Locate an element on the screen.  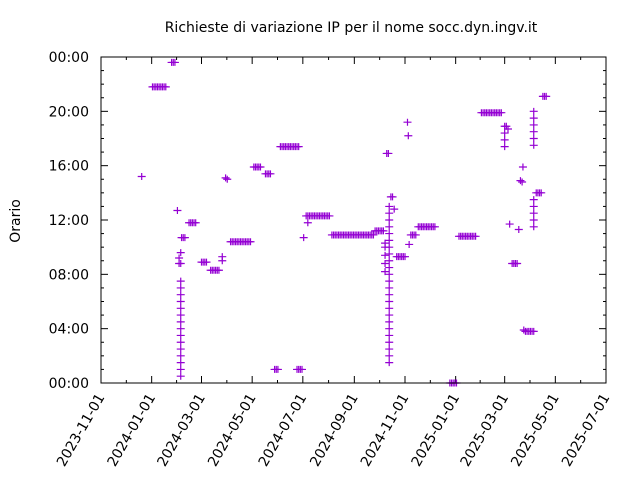
x-tick-label: 2025-01-01 is located at coordinates (436, 430).